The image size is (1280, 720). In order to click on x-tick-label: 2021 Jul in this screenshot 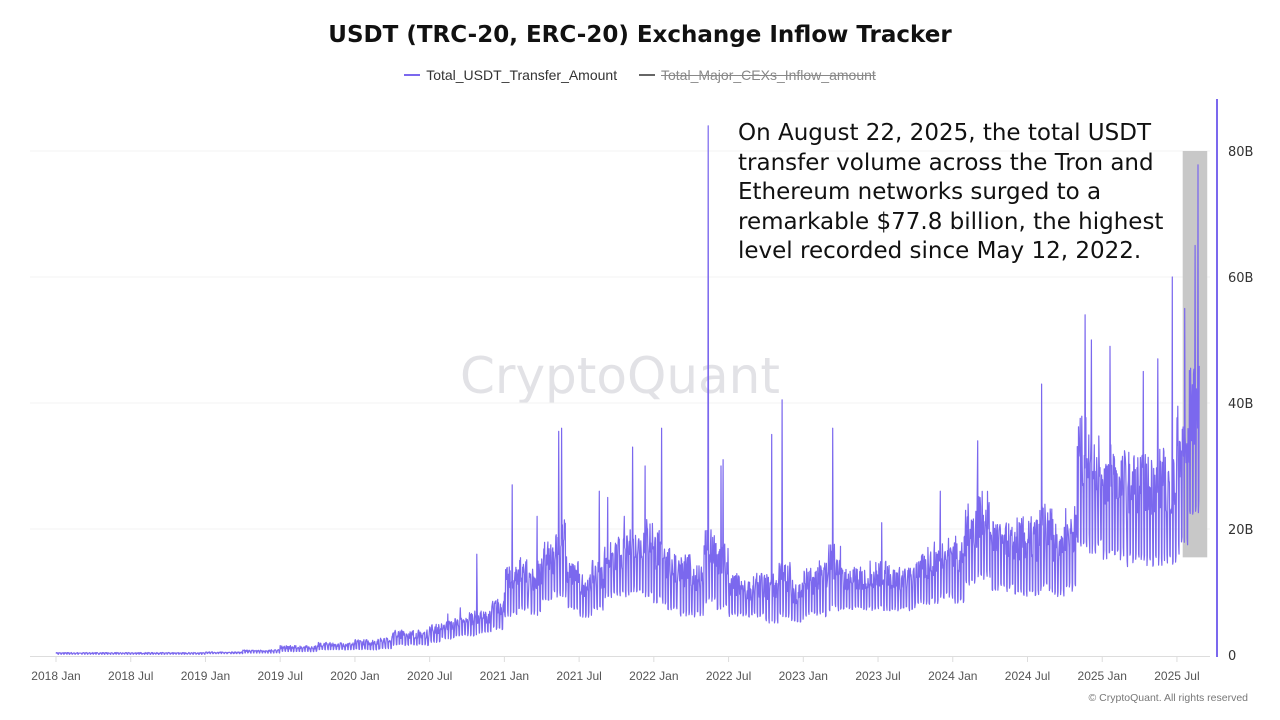, I will do `click(578, 676)`.